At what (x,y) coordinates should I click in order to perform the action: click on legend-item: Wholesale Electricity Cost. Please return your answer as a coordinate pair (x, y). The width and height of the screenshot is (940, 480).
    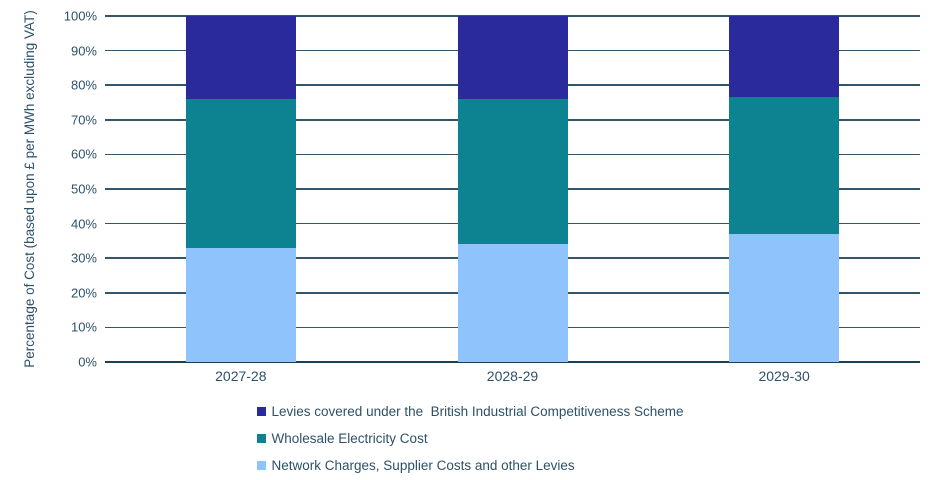
    Looking at the image, I should click on (470, 438).